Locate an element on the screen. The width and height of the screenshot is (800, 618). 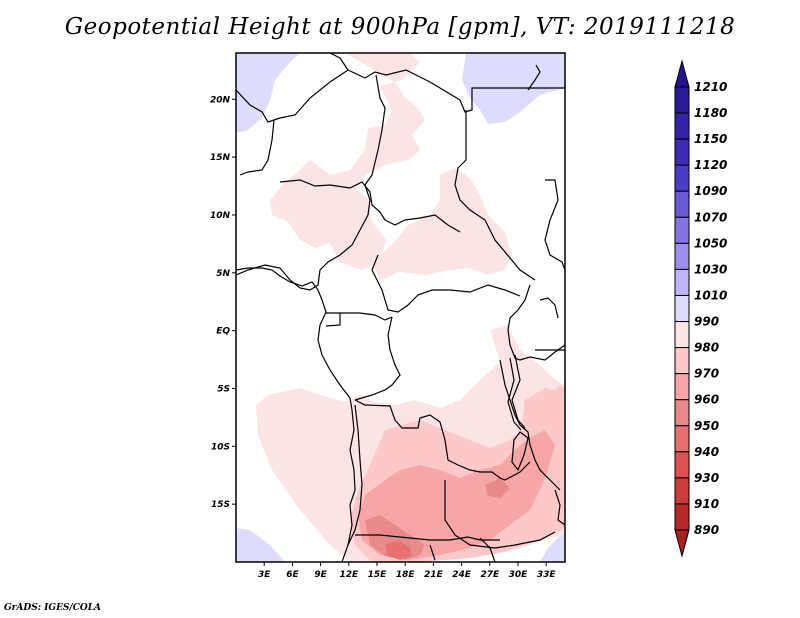
colorbar-label: 1010 is located at coordinates (710, 295).